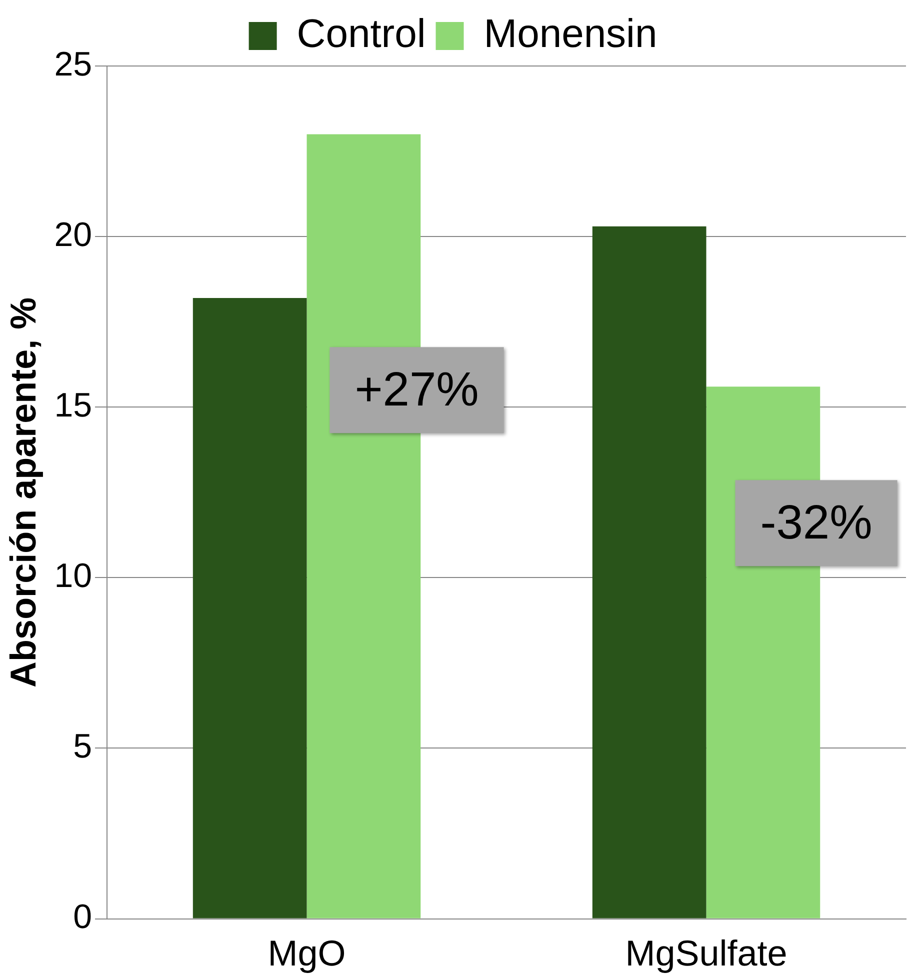 This screenshot has height=980, width=922. What do you see at coordinates (23, 492) in the screenshot?
I see `y-axis-title: Absorción aparente, %` at bounding box center [23, 492].